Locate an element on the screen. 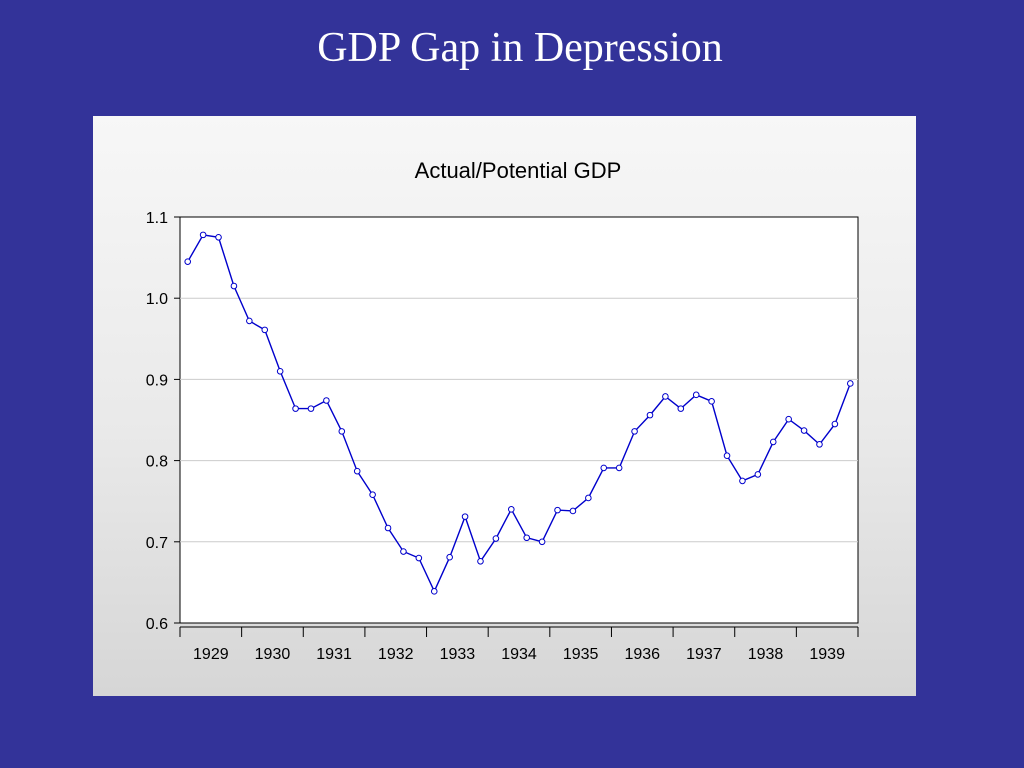 The height and width of the screenshot is (768, 1024). x-tick-label: 1929 is located at coordinates (211, 654).